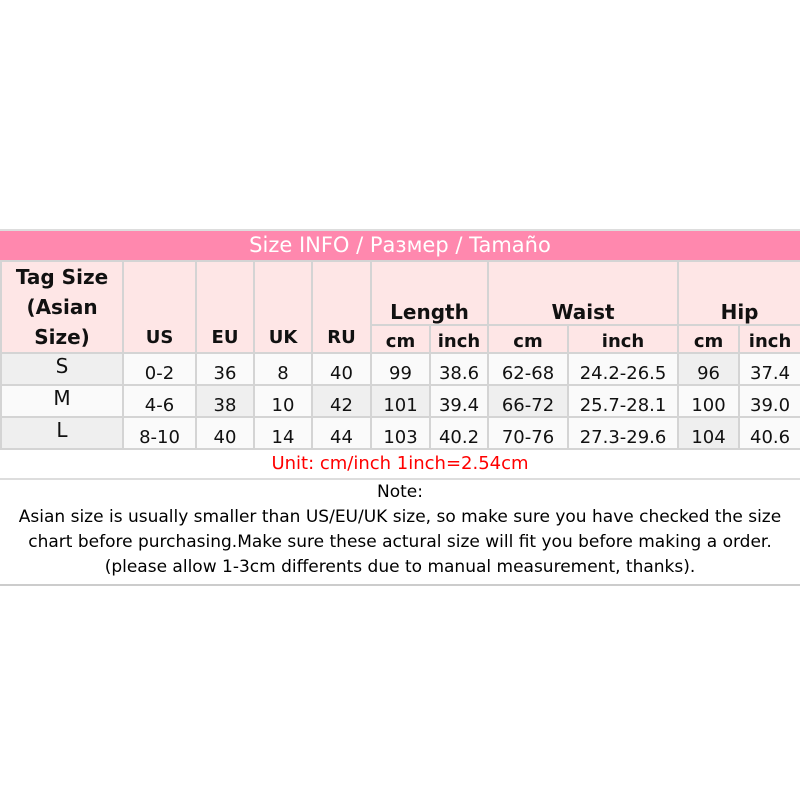  Describe the element at coordinates (459, 369) in the screenshot. I see `table-cell: 38.6` at that location.